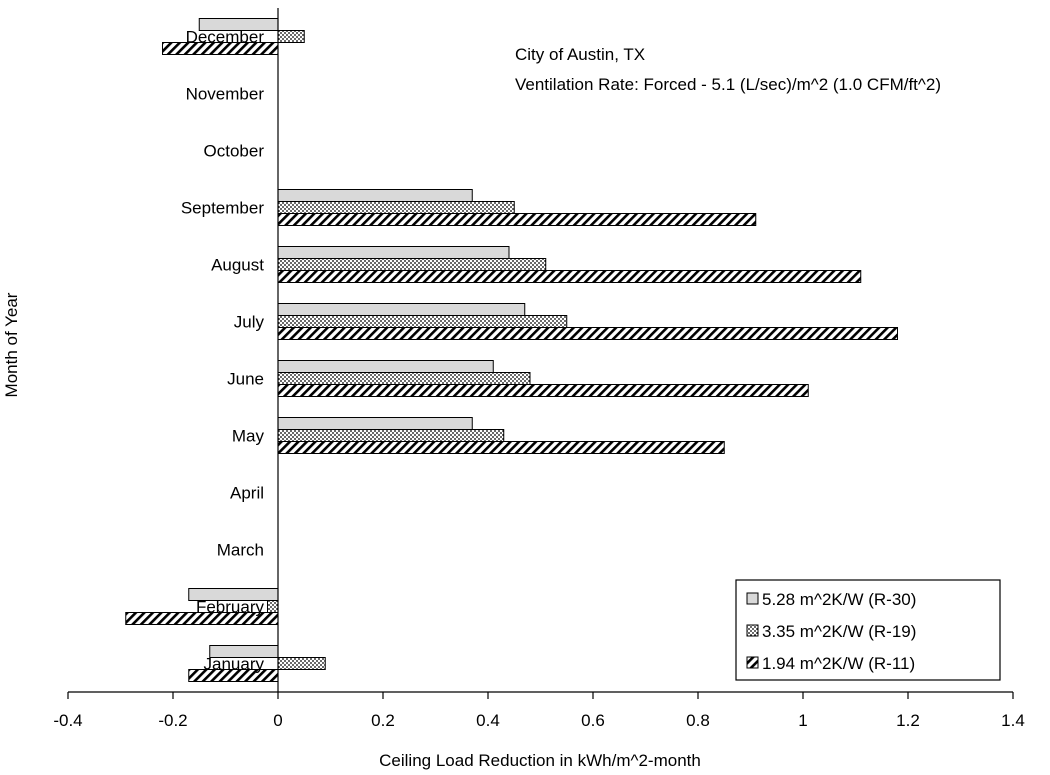 The height and width of the screenshot is (775, 1050). What do you see at coordinates (839, 631) in the screenshot?
I see `legend-label-r19: 3.35 m^2K/W (R-19)` at bounding box center [839, 631].